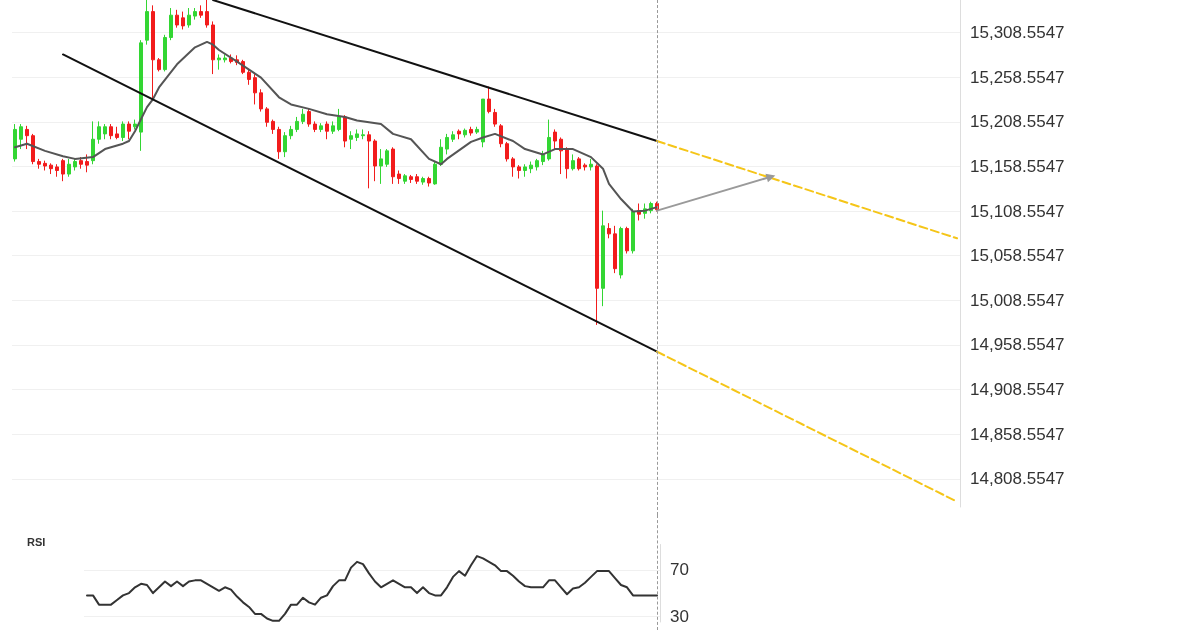 The image size is (1200, 630). What do you see at coordinates (1017, 122) in the screenshot?
I see `y-tick-label: 15,208.5547` at bounding box center [1017, 122].